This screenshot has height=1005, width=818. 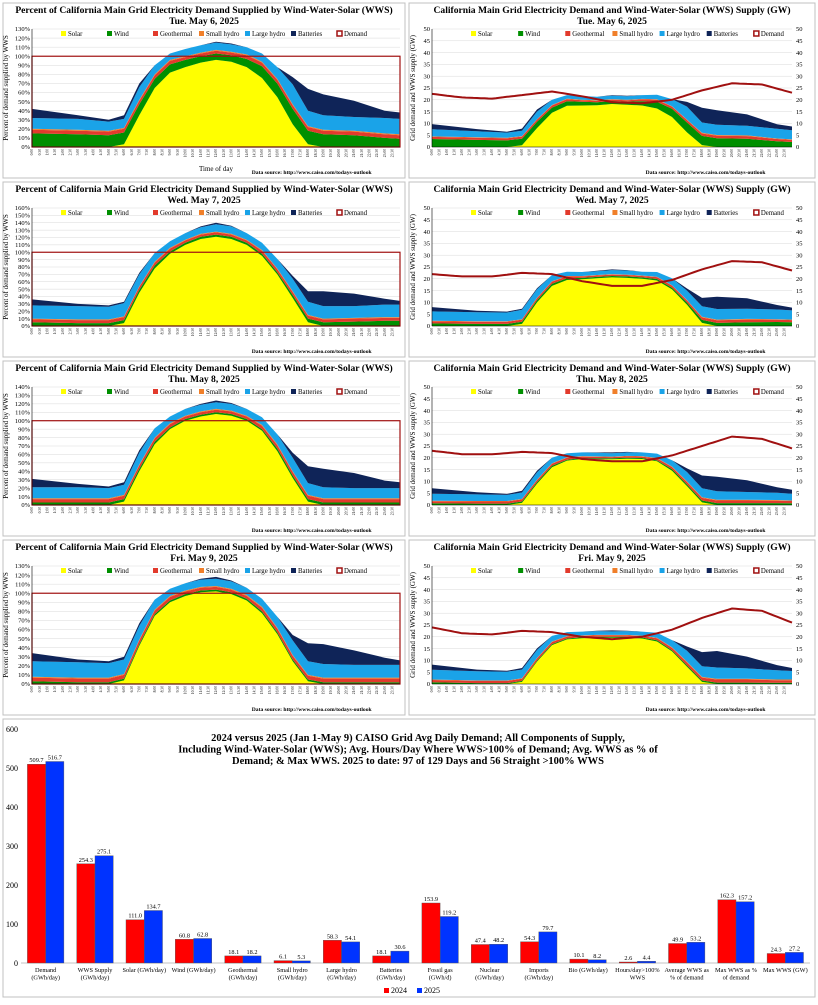 I want to click on x-tick-label: 14:30, so click(x=255, y=153).